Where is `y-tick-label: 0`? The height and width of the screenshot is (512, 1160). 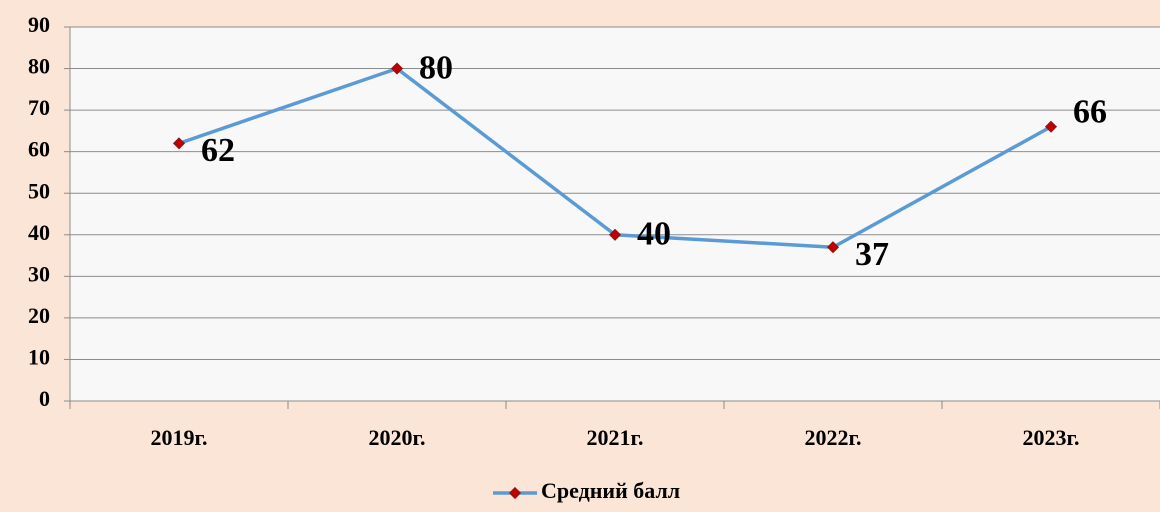 y-tick-label: 0 is located at coordinates (44, 398).